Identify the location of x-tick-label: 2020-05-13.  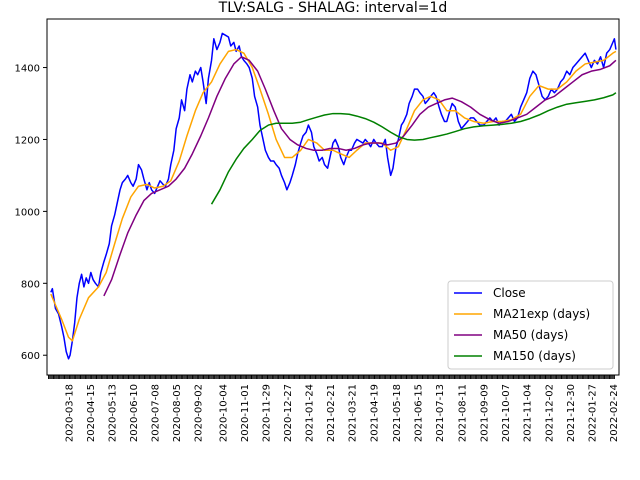
(113, 413).